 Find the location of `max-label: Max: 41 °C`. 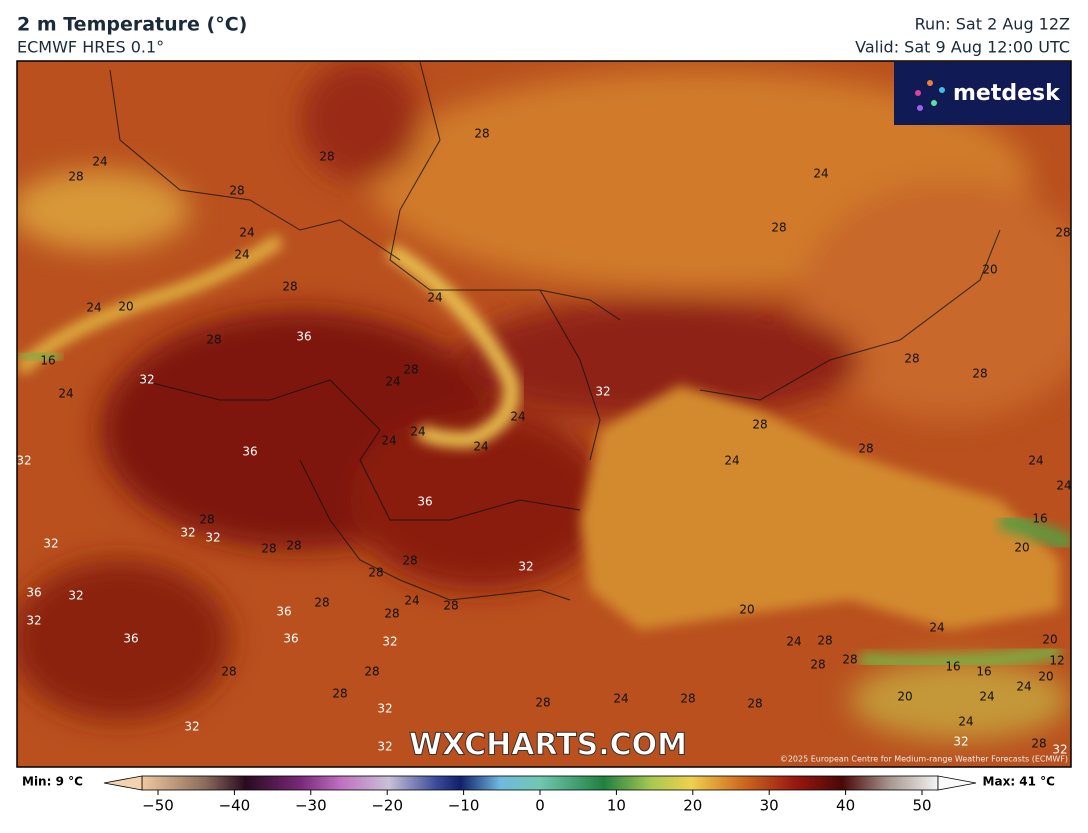

max-label: Max: 41 °C is located at coordinates (1019, 782).